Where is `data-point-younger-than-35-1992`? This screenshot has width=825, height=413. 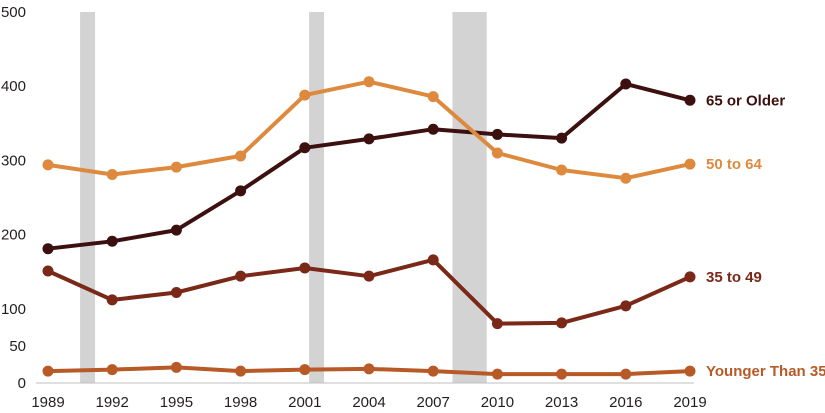
data-point-younger-than-35-1992 is located at coordinates (112, 370).